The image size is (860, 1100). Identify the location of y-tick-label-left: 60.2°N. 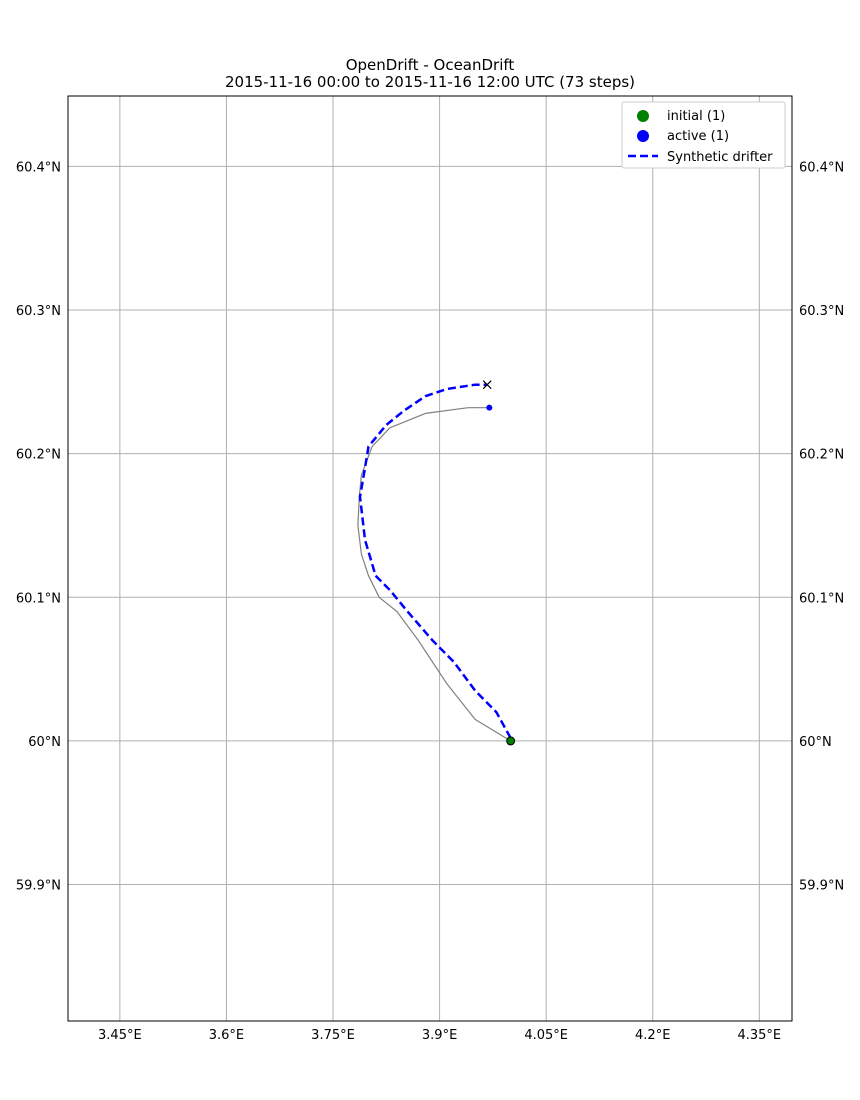
(38, 455).